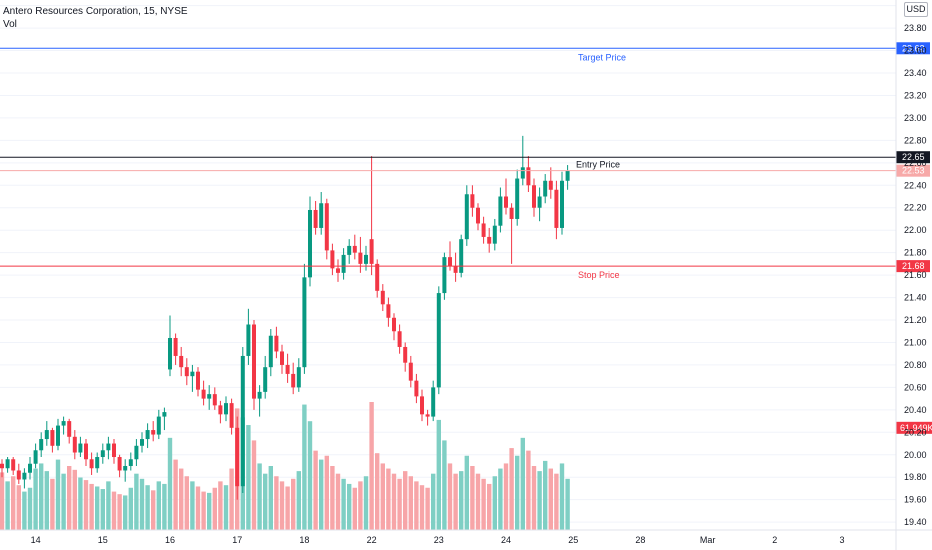 The image size is (932, 550). I want to click on price-tick-label: 23.60, so click(915, 51).